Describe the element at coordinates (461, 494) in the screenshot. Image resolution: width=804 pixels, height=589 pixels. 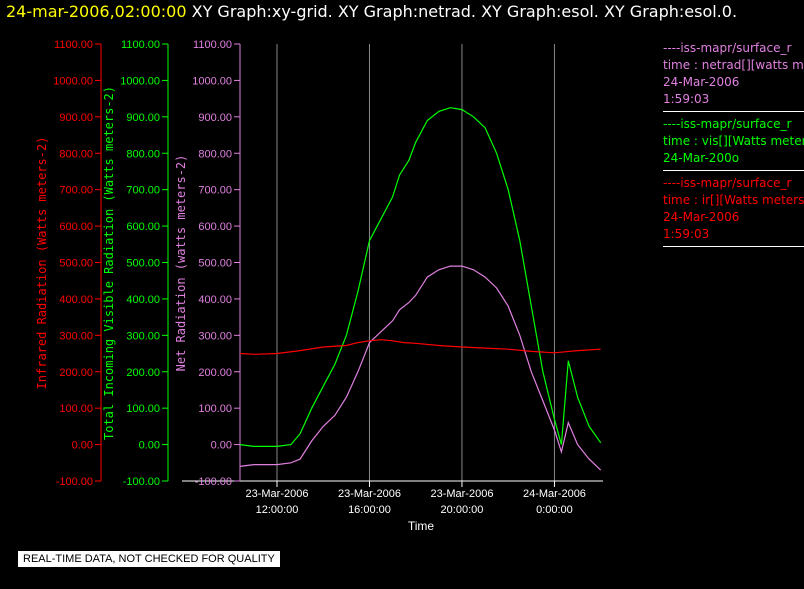
I see `x-tick-label-date-2: 23-Mar-2006` at that location.